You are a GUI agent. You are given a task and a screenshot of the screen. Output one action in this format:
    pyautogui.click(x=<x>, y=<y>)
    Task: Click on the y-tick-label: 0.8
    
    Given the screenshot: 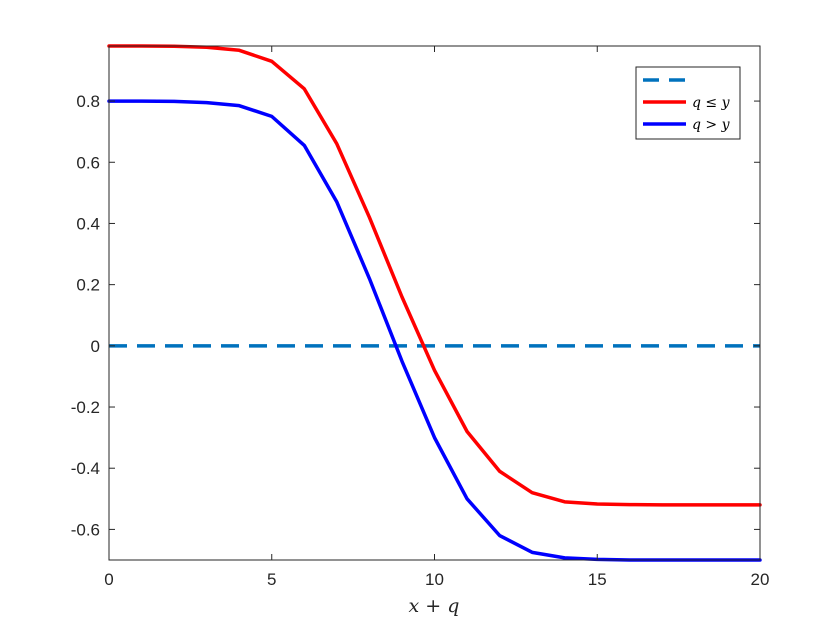 What is the action you would take?
    pyautogui.click(x=88, y=101)
    